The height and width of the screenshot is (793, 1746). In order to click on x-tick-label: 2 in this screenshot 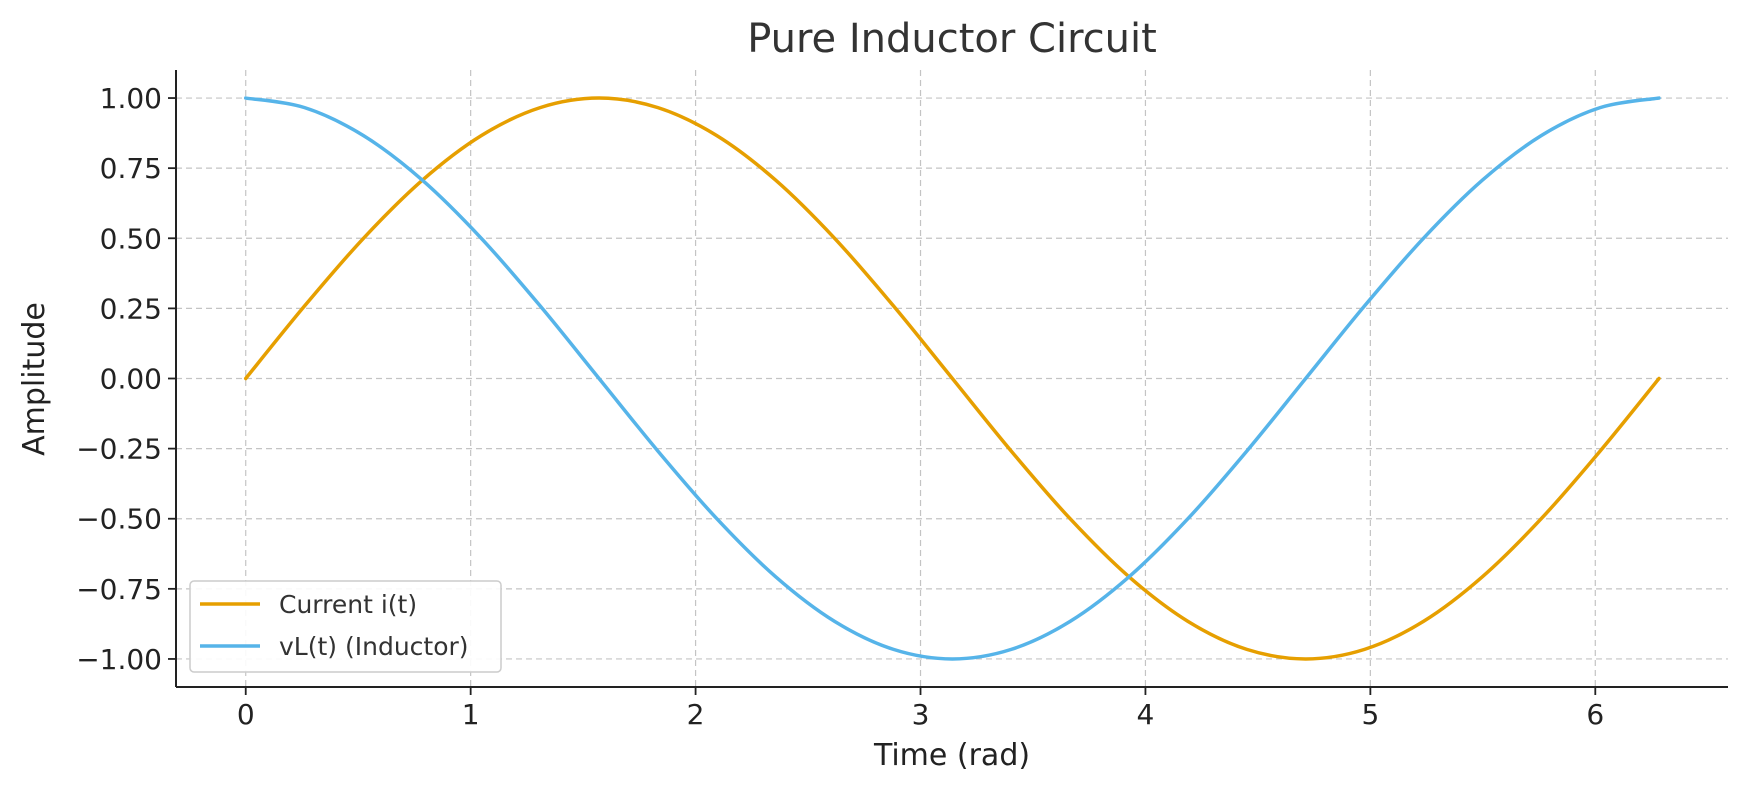, I will do `click(696, 714)`.